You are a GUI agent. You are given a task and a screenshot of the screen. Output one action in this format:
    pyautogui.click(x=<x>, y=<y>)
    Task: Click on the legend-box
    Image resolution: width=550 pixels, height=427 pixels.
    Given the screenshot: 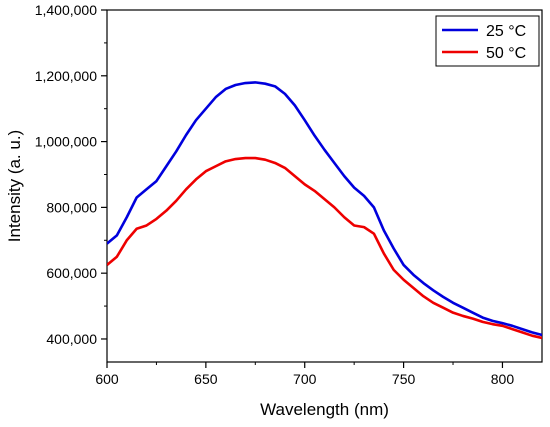 What is the action you would take?
    pyautogui.click(x=487, y=41)
    